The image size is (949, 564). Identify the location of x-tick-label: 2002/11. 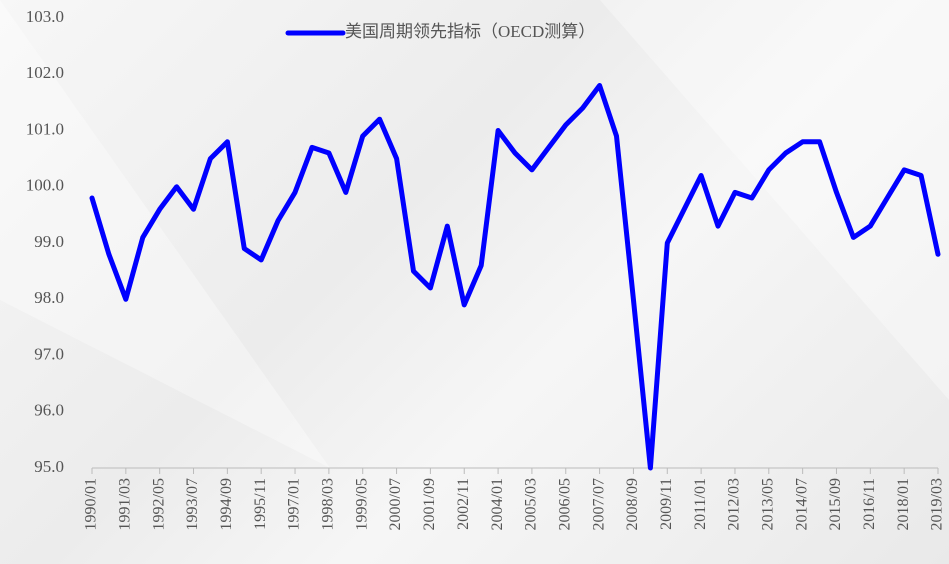
(463, 504).